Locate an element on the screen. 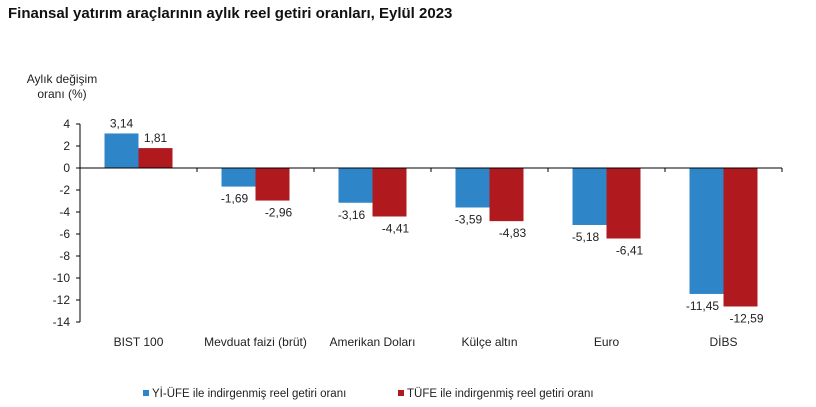  category-label: Mevduat faizi (brüt) is located at coordinates (255, 342).